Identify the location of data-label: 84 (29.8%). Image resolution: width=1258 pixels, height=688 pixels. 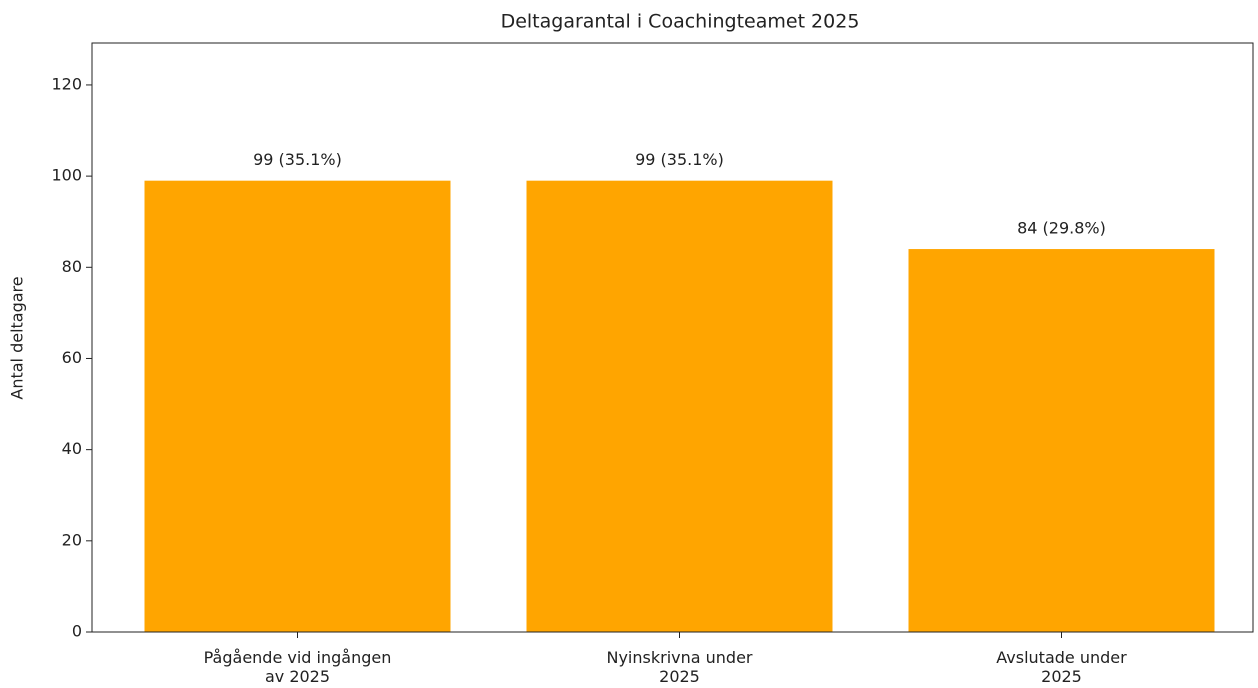
(1061, 228).